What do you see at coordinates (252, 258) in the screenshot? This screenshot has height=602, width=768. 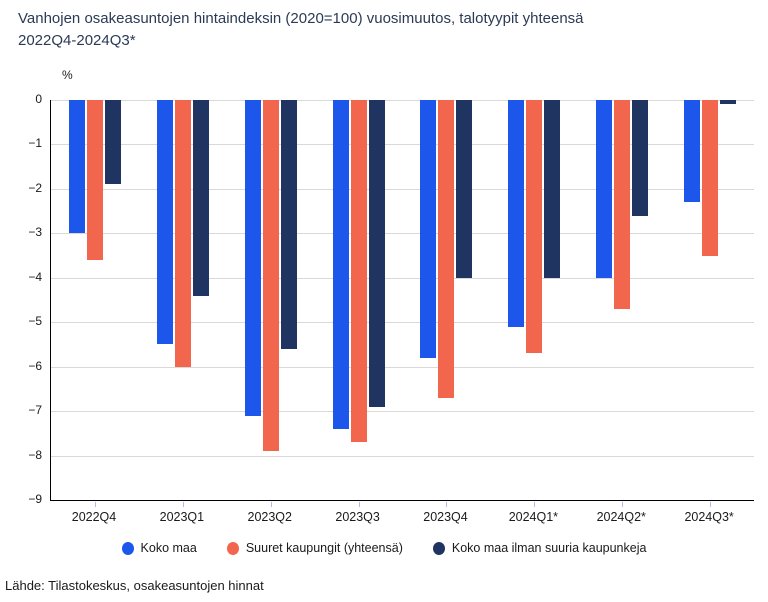 I see `bar-2023Q2-series1` at bounding box center [252, 258].